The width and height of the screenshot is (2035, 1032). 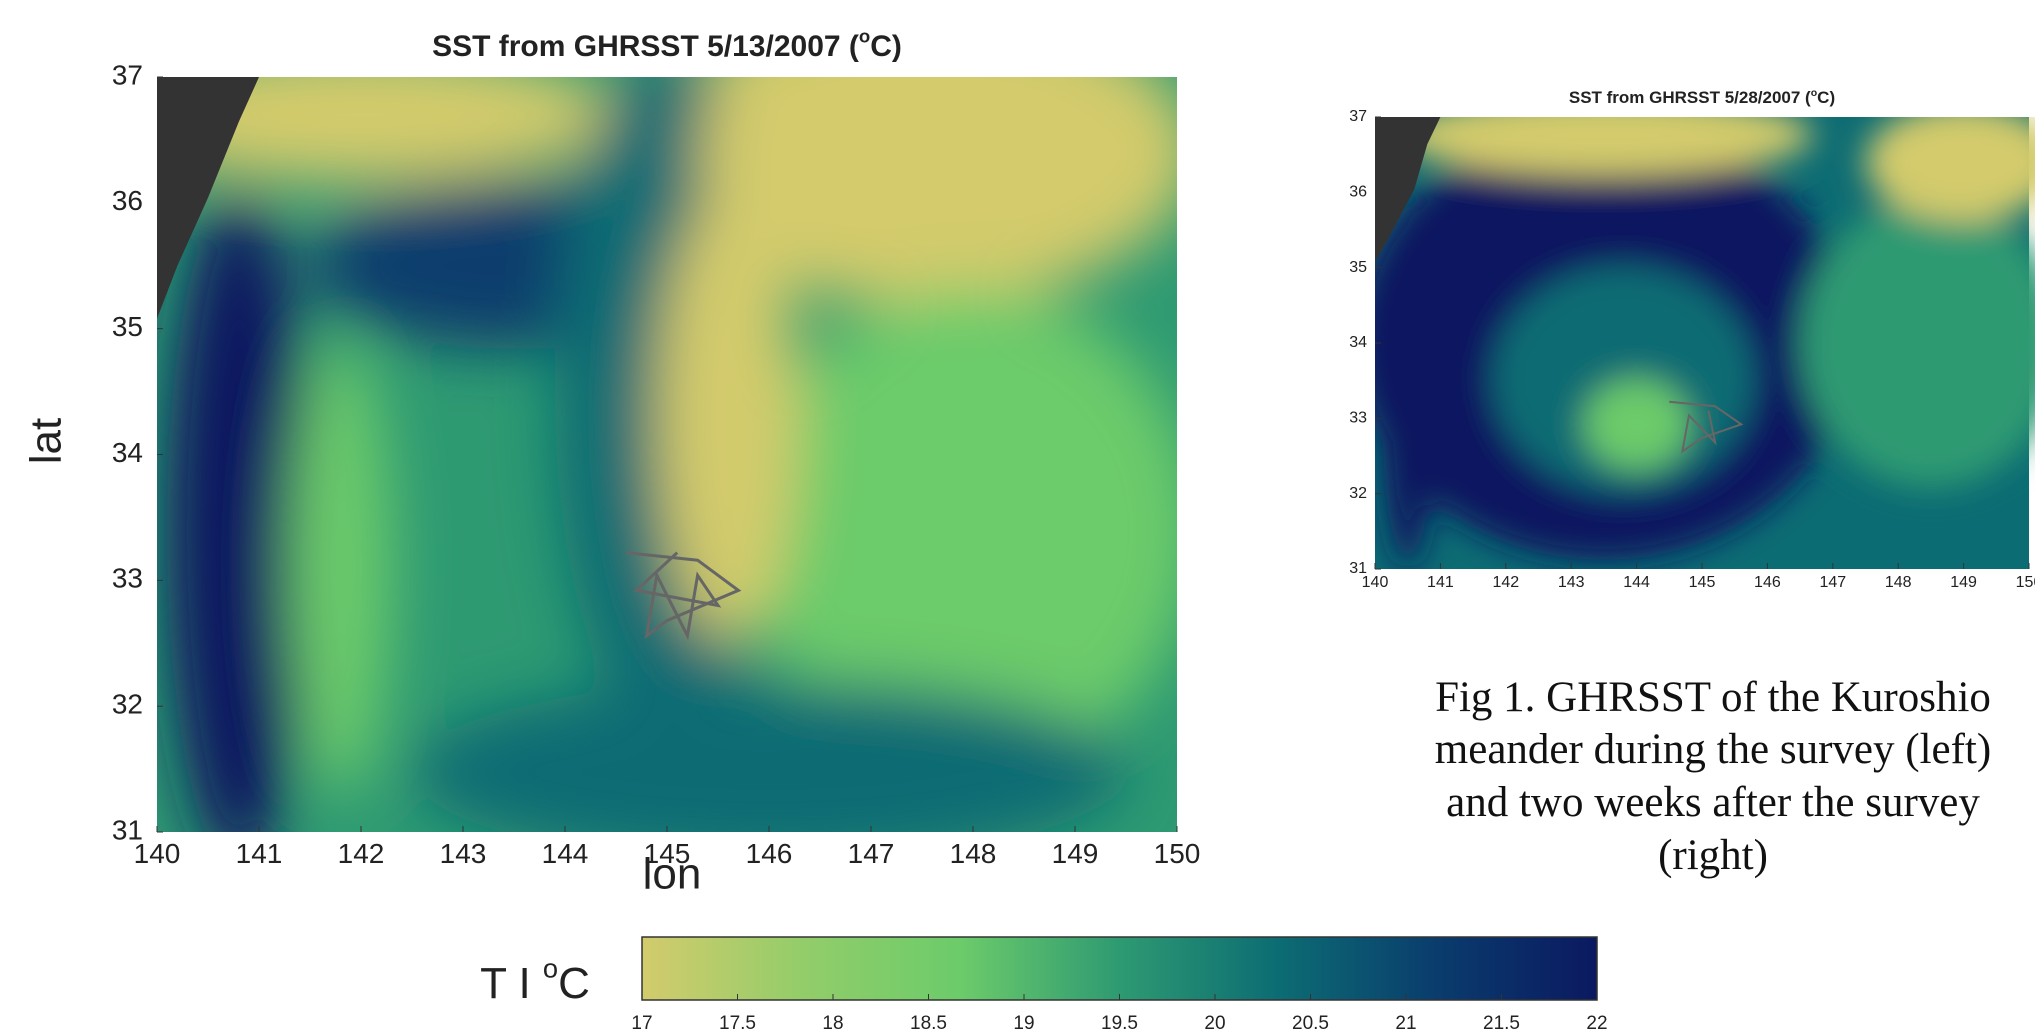 I want to click on colorbar-tick-label: 18, so click(x=832, y=1022).